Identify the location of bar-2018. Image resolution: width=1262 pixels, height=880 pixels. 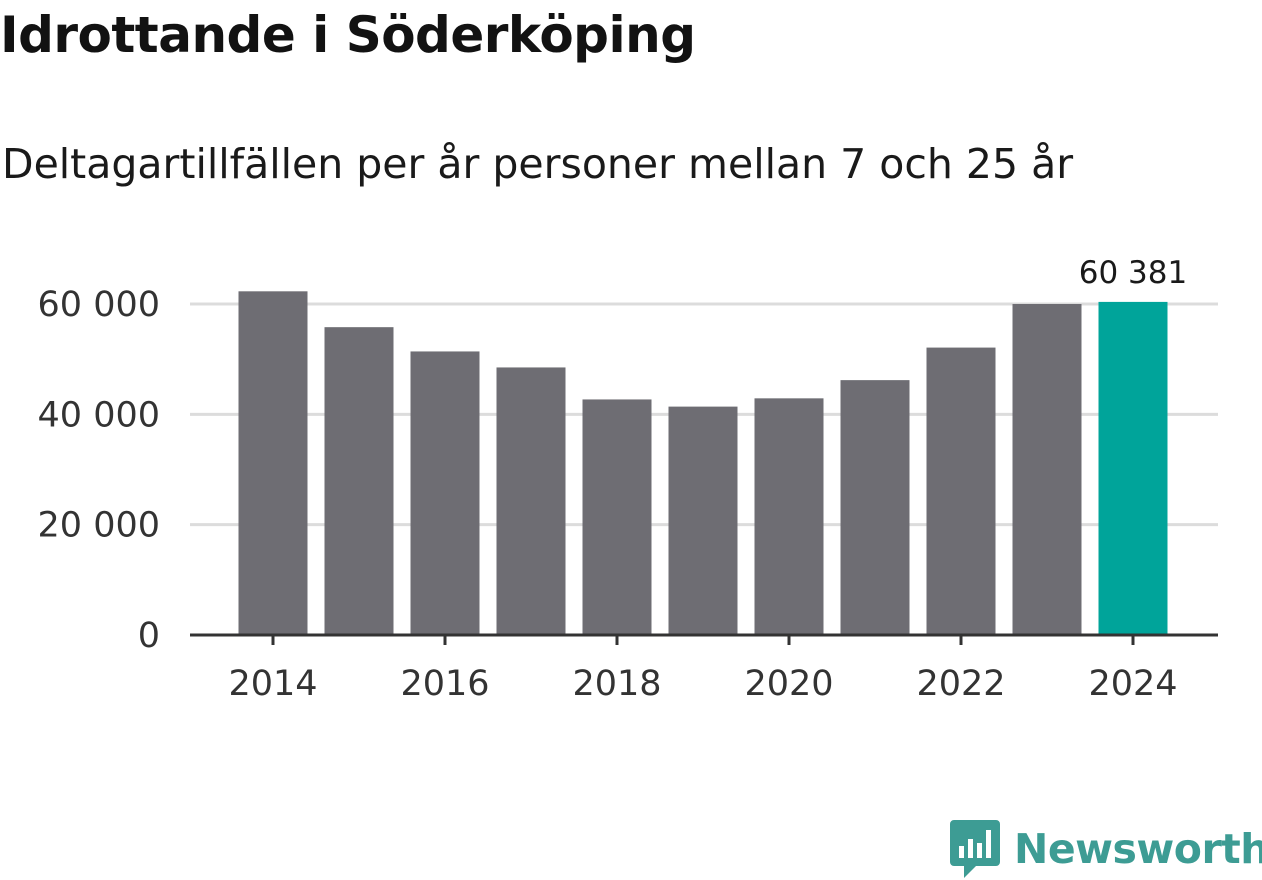
(617, 517).